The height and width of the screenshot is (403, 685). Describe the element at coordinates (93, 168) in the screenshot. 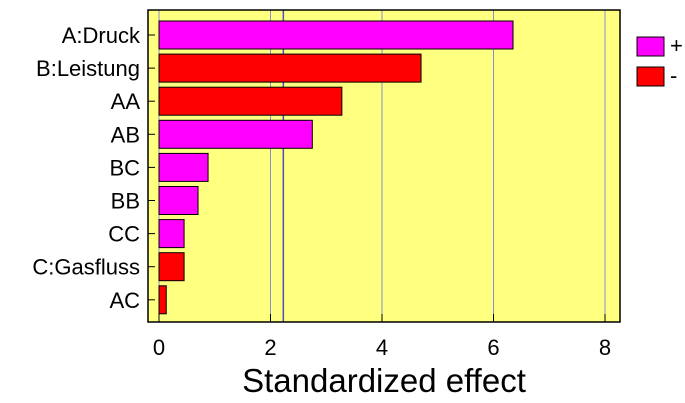

I see `y-tick-layer: A:Druck B:Leistung AA AB BC BB CC C:Gasfluss AC` at that location.